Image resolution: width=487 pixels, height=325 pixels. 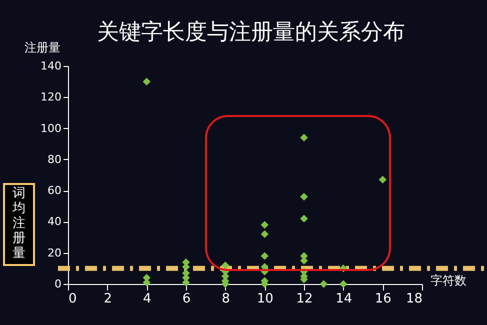 I want to click on y-tick-label: 60, so click(x=55, y=191).